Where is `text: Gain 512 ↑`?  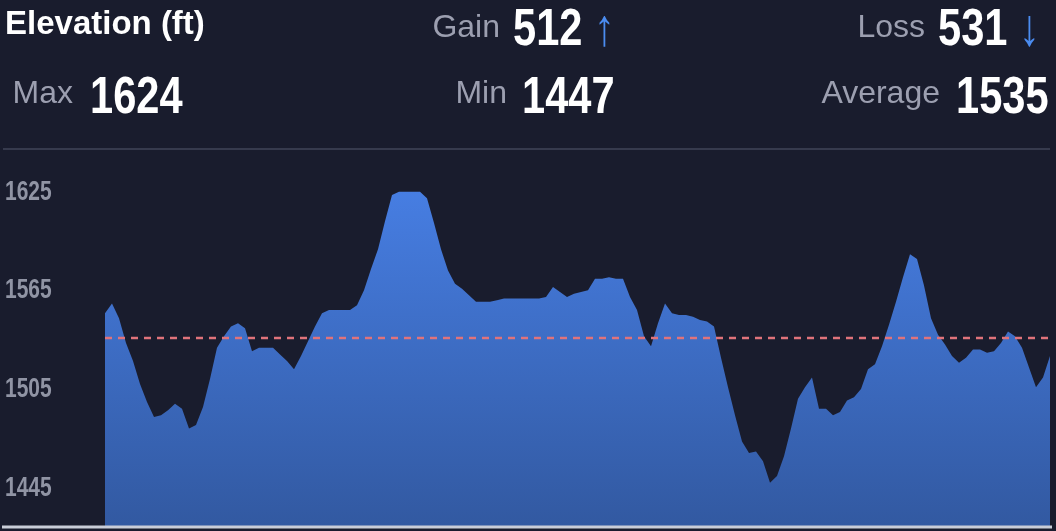 text: Gain 512 ↑ is located at coordinates (523, 28).